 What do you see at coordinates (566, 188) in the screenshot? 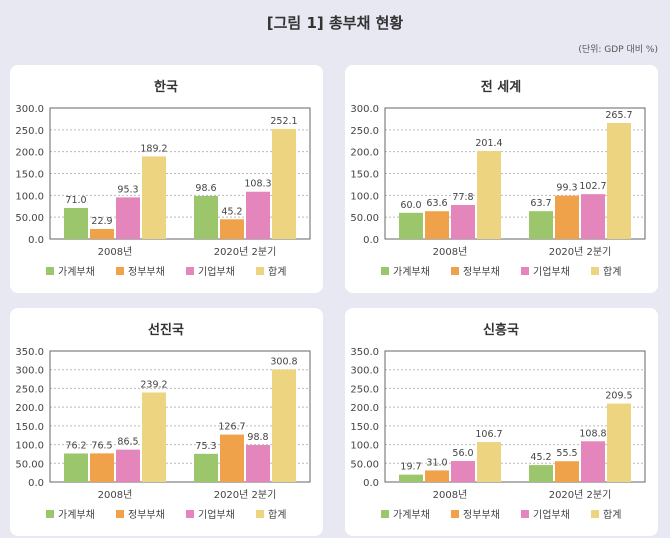
I see `data-label: 99.3` at bounding box center [566, 188].